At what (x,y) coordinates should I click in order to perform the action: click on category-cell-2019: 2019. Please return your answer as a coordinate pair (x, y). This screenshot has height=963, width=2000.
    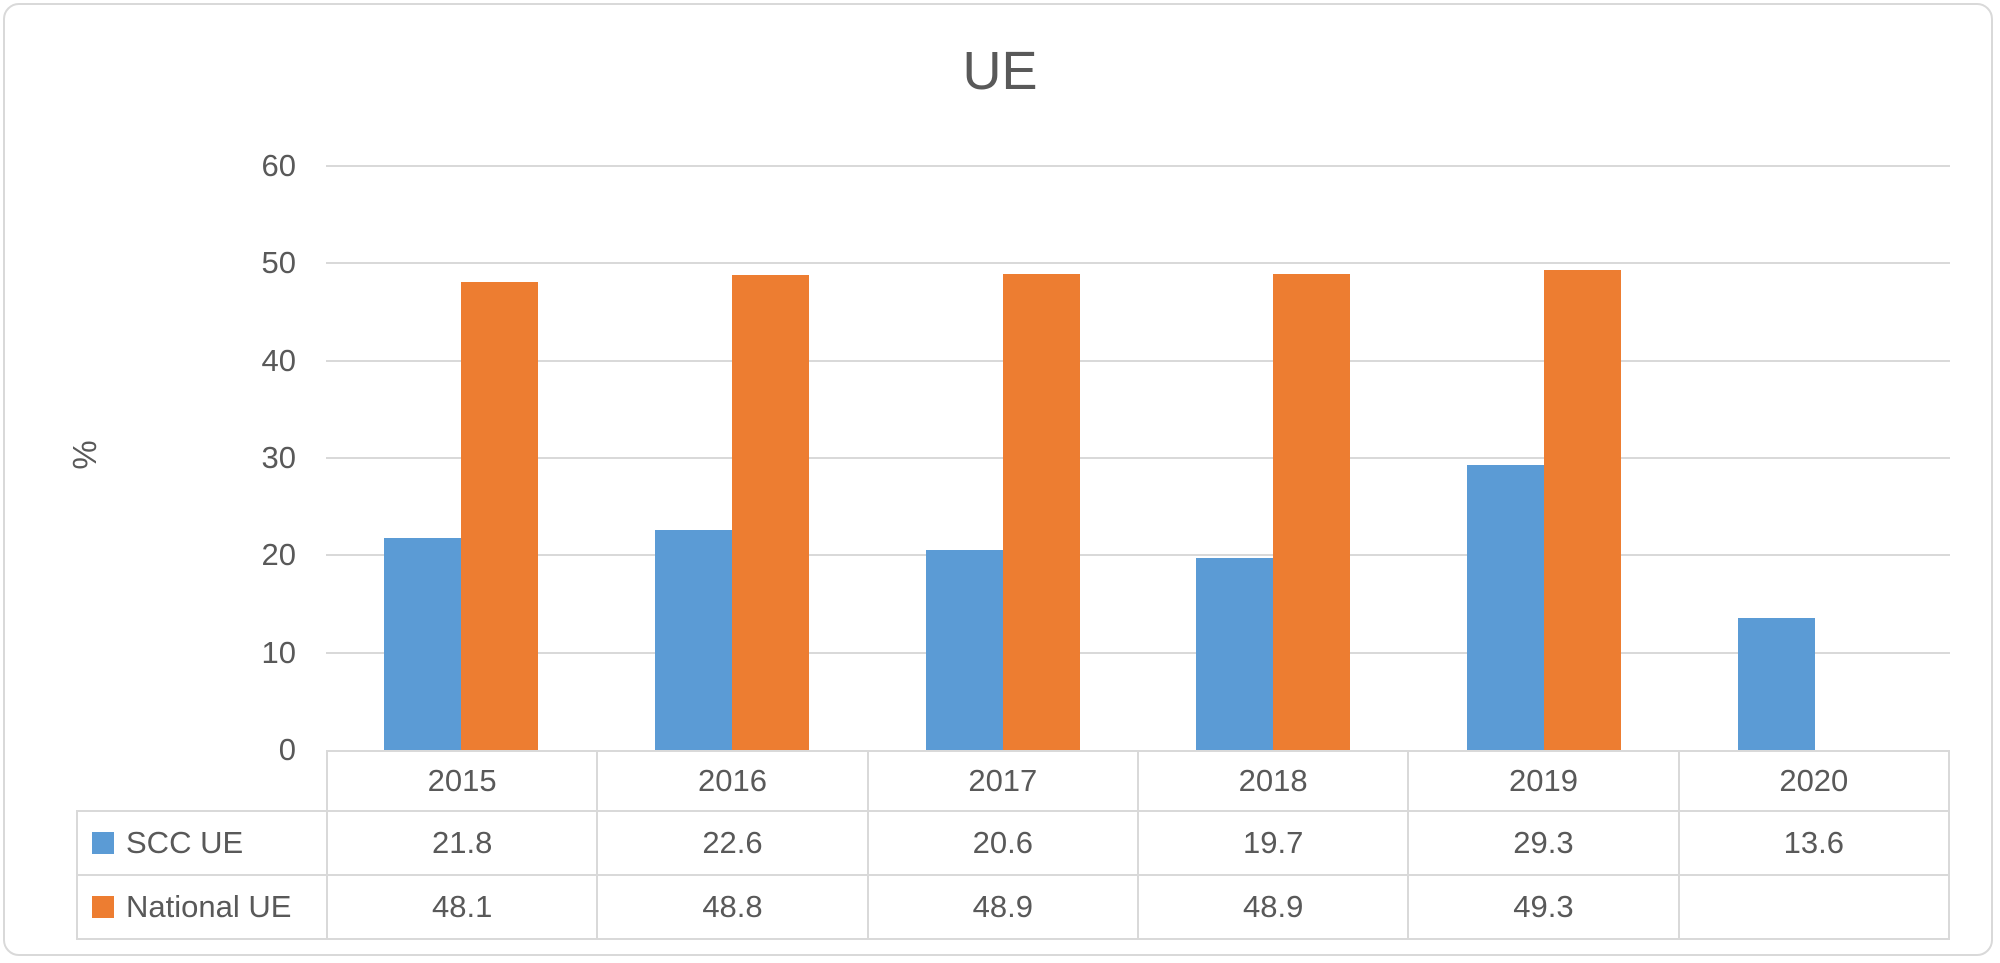
    Looking at the image, I should click on (1543, 781).